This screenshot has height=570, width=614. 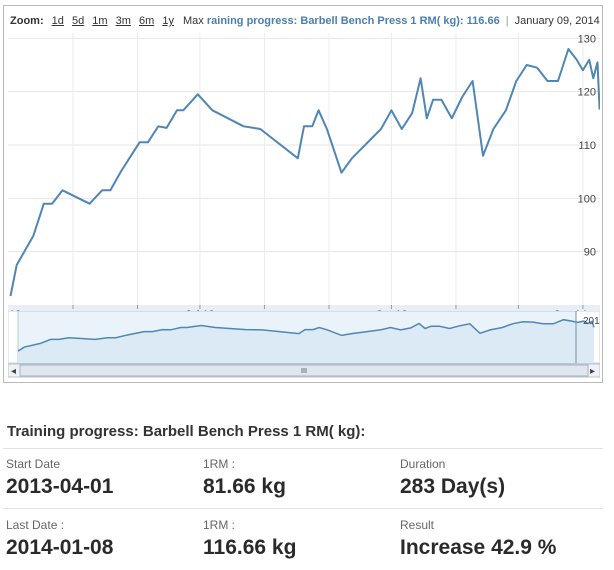 What do you see at coordinates (478, 547) in the screenshot?
I see `stat-value: Increase 42.9 %` at bounding box center [478, 547].